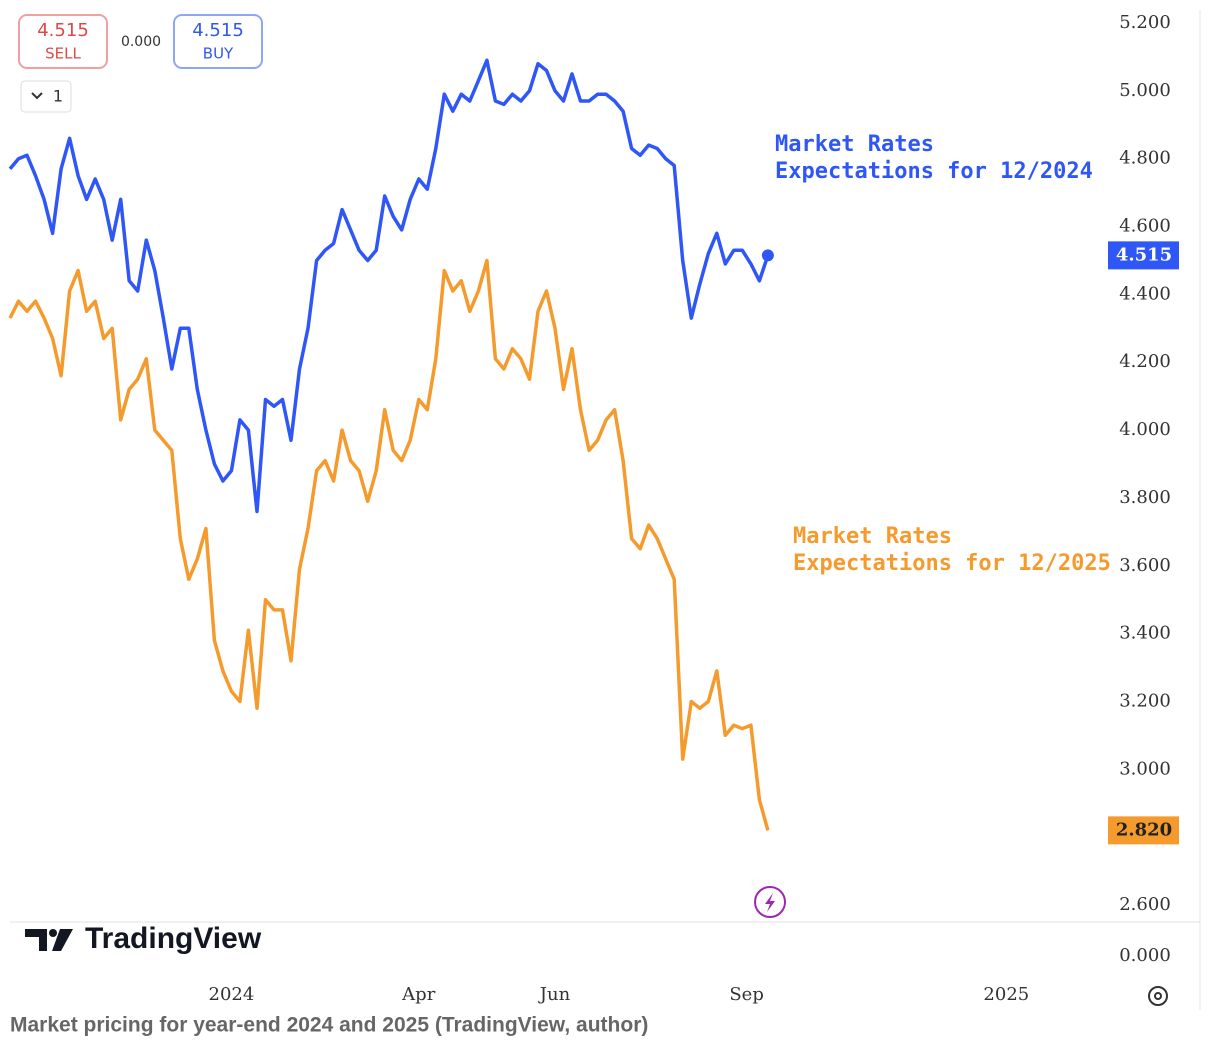 The height and width of the screenshot is (1054, 1232). I want to click on series-annotation: Expectations for 12/2025, so click(952, 563).